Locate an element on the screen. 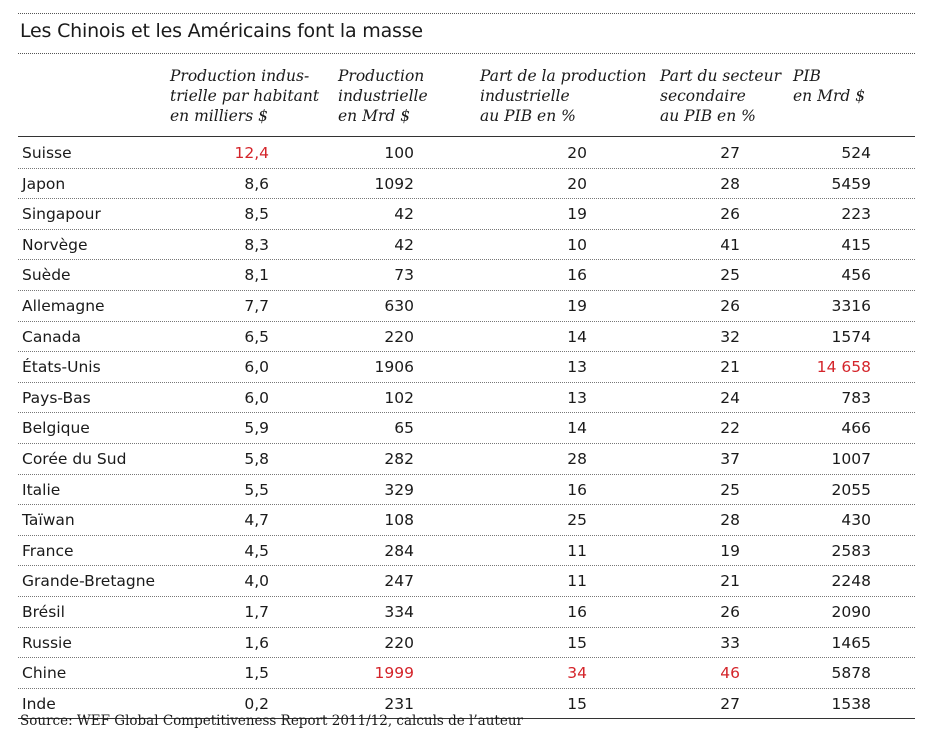  production-per-capita-cell: 4,7 is located at coordinates (256, 520).